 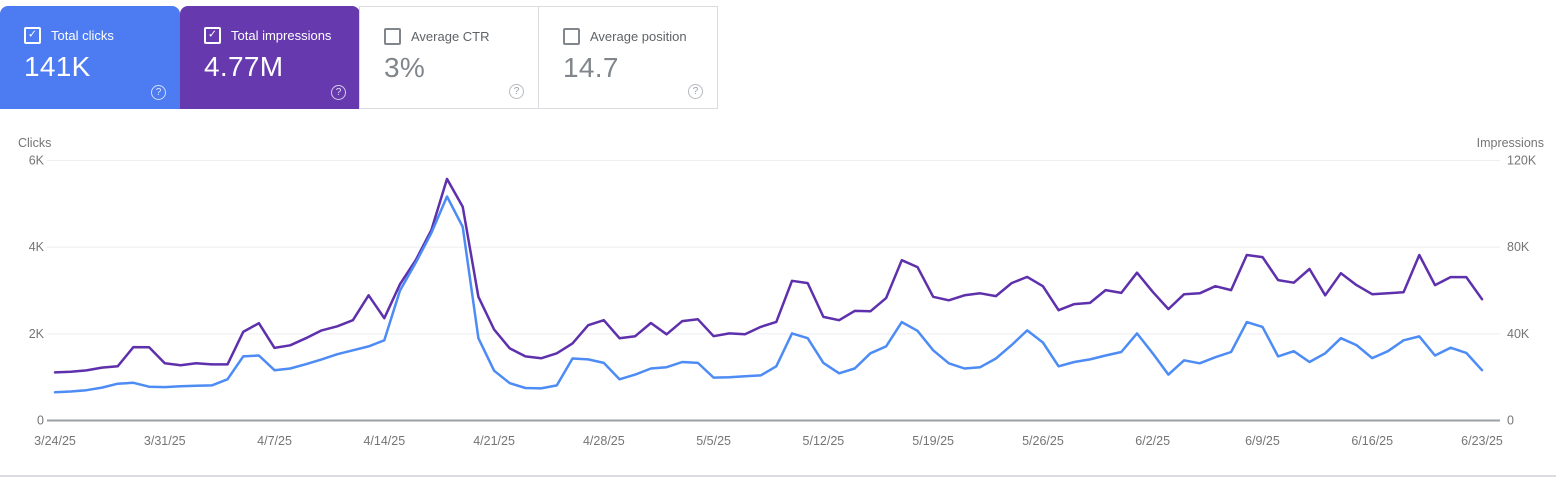 I want to click on x-tick-label: 5/26/25, so click(x=1043, y=441).